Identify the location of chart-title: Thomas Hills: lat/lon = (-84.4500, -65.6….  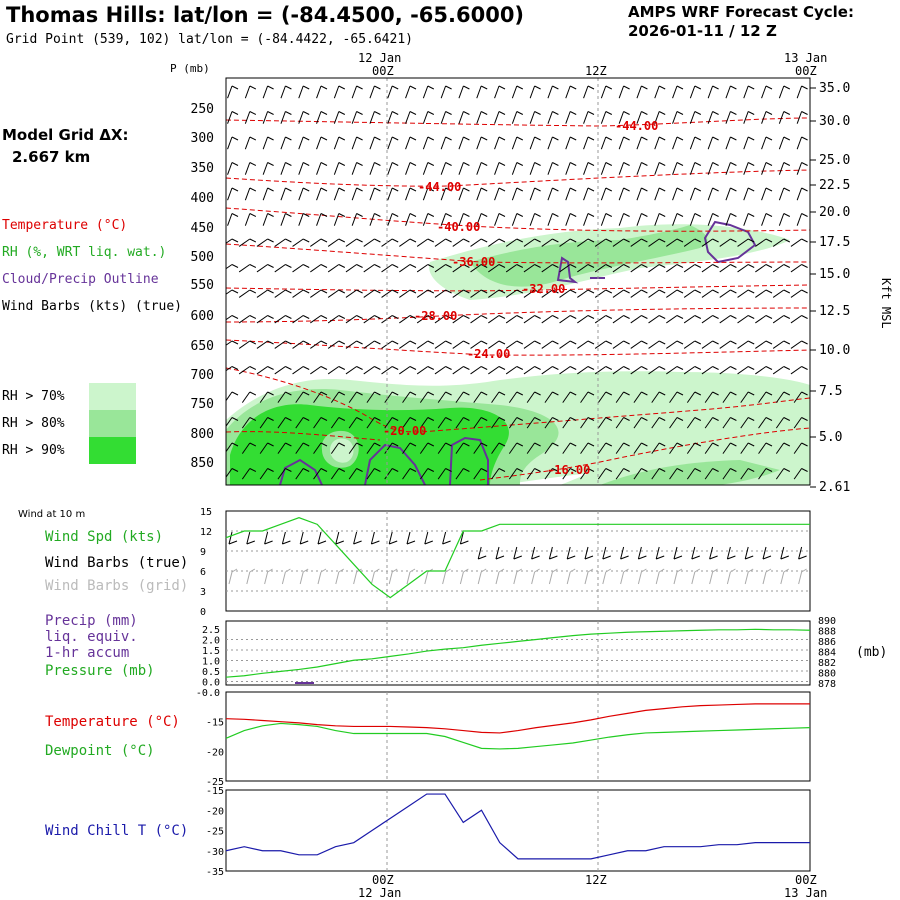
(265, 15).